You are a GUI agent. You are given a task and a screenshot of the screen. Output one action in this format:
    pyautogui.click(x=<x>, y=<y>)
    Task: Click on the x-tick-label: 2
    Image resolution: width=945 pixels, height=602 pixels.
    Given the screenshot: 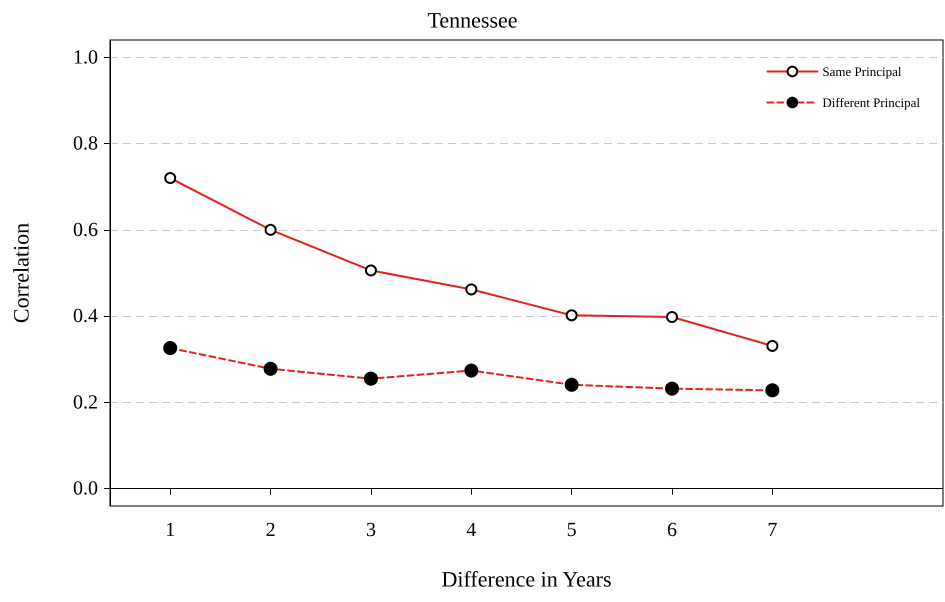 What is the action you would take?
    pyautogui.click(x=271, y=530)
    